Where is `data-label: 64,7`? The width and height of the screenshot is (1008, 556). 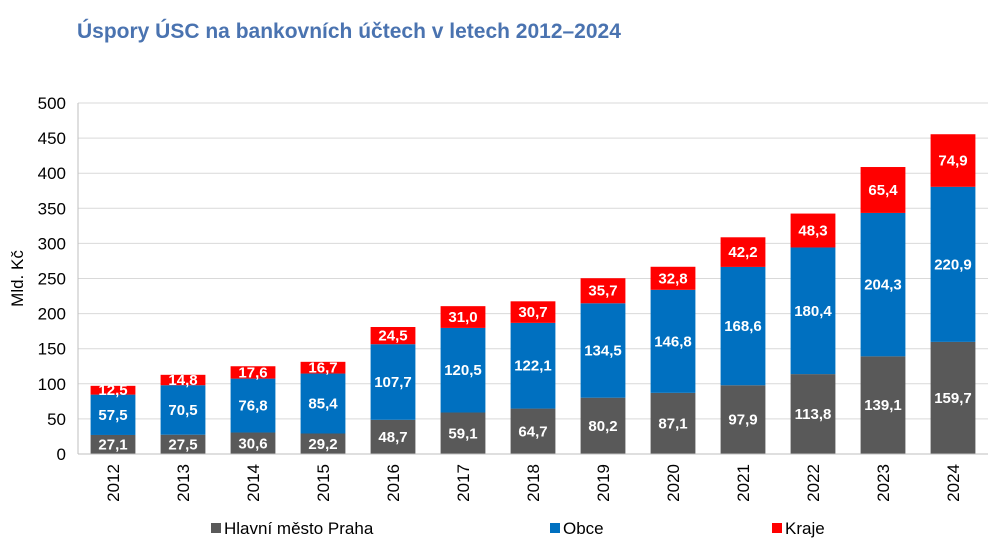 data-label: 64,7 is located at coordinates (532, 431).